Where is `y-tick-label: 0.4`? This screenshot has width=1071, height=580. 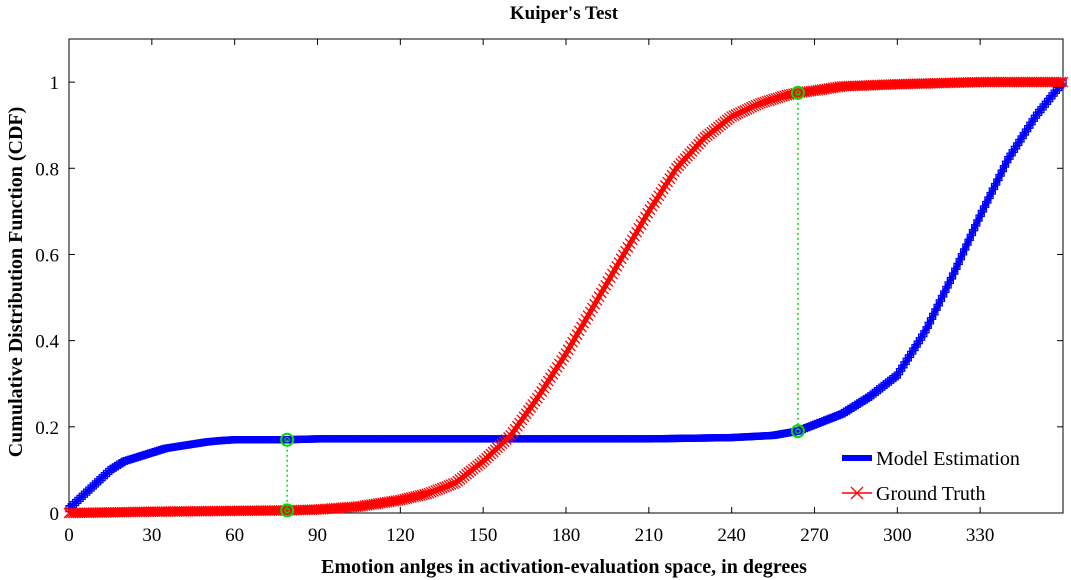
y-tick-label: 0.4 is located at coordinates (47, 342).